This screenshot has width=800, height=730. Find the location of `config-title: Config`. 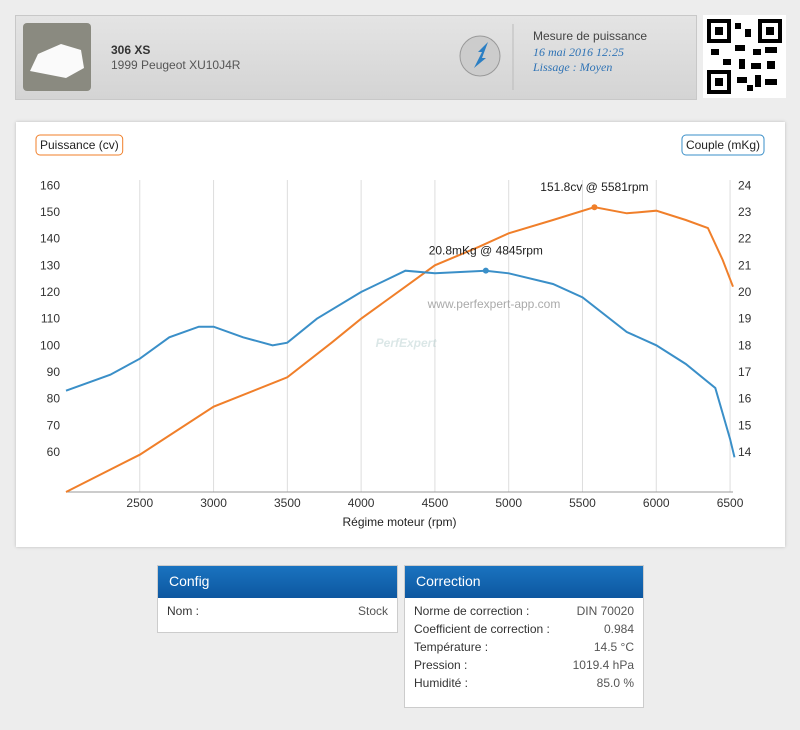

config-title: Config is located at coordinates (277, 582).